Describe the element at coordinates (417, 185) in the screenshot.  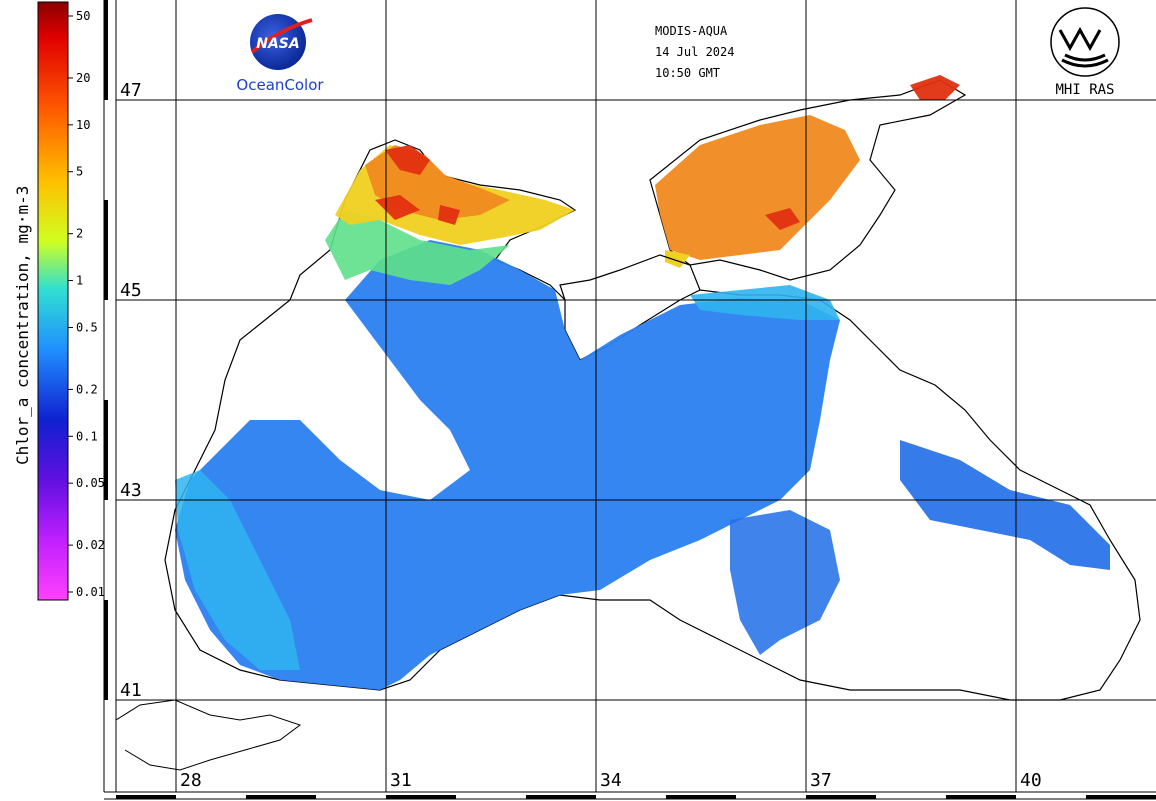
I see `chl-region-nw-shelf-red` at that location.